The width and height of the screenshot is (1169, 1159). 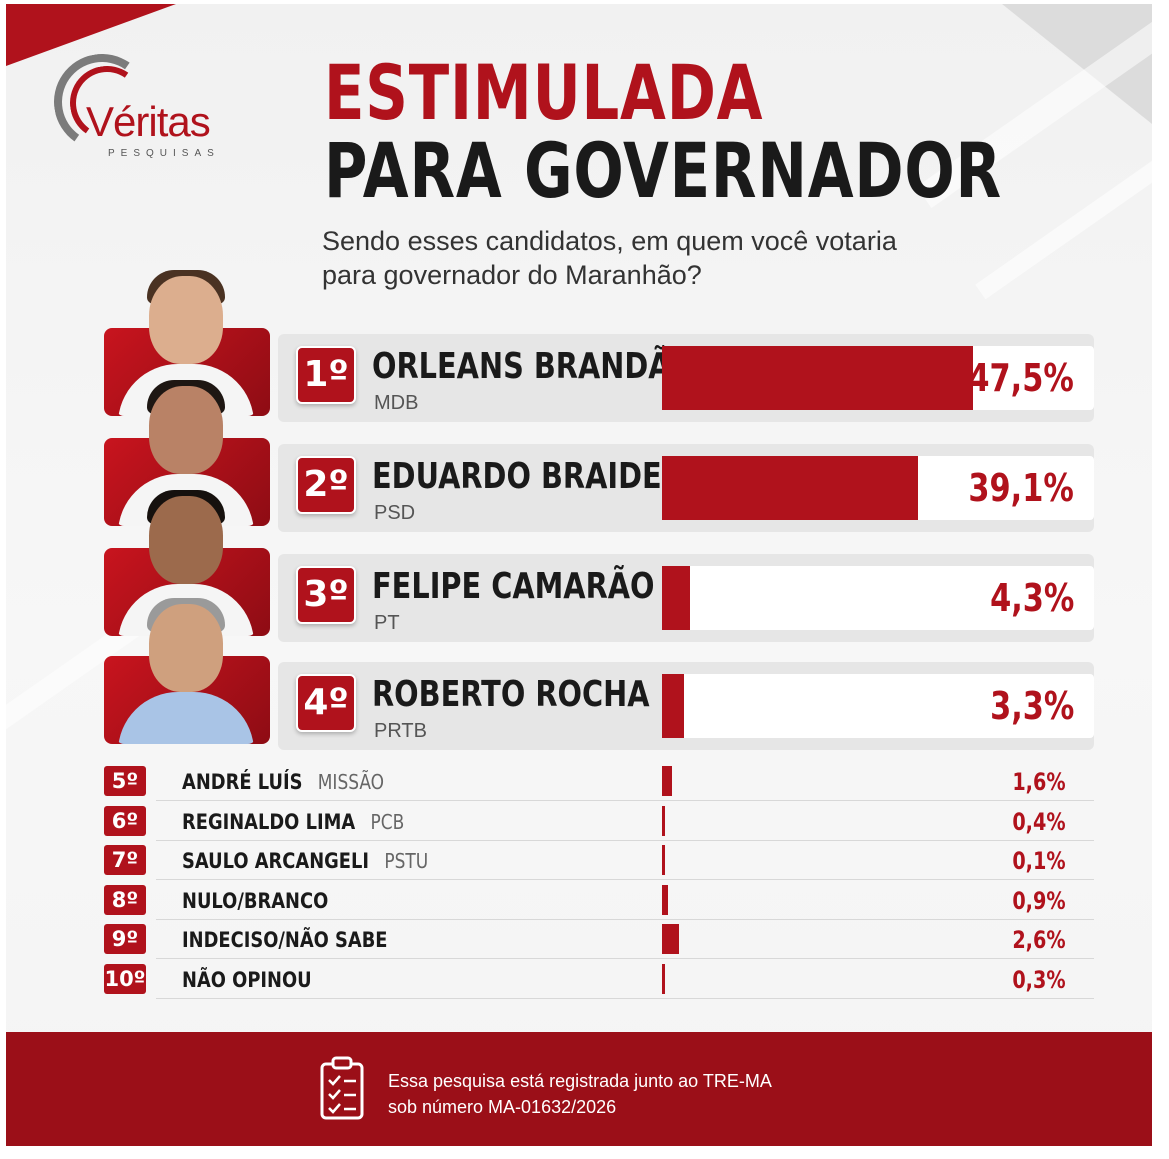 I want to click on percentage-label: 3,3%, so click(x=1031, y=706).